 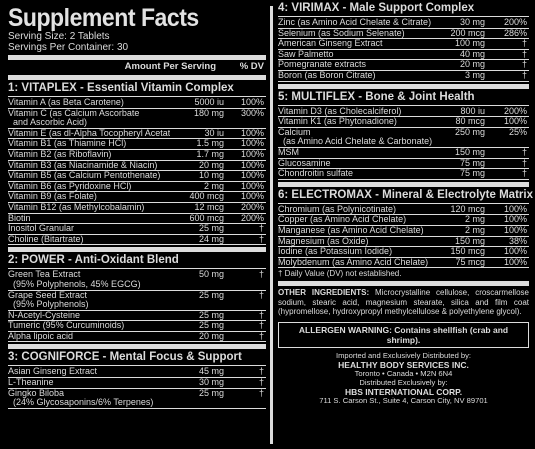 I want to click on ingredient-name-text: Vitamin B6 (as Pyridoxine HCl), so click(x=70, y=186).